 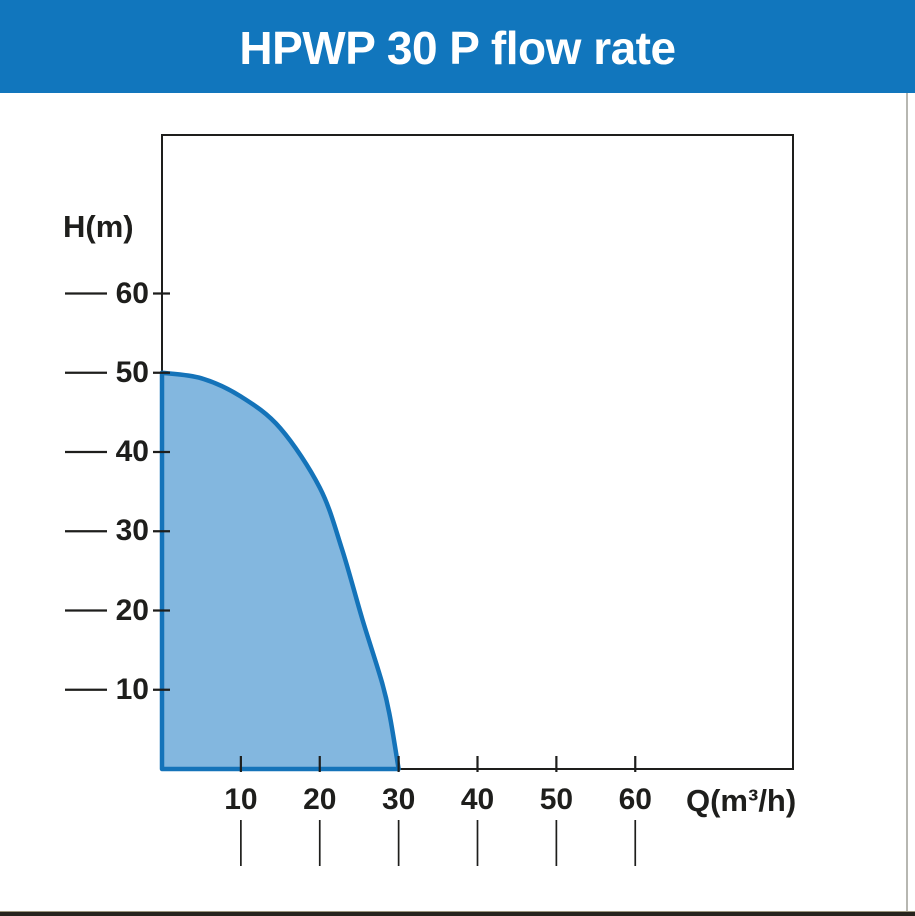 I want to click on y-axis-label: H(m), so click(x=98, y=226).